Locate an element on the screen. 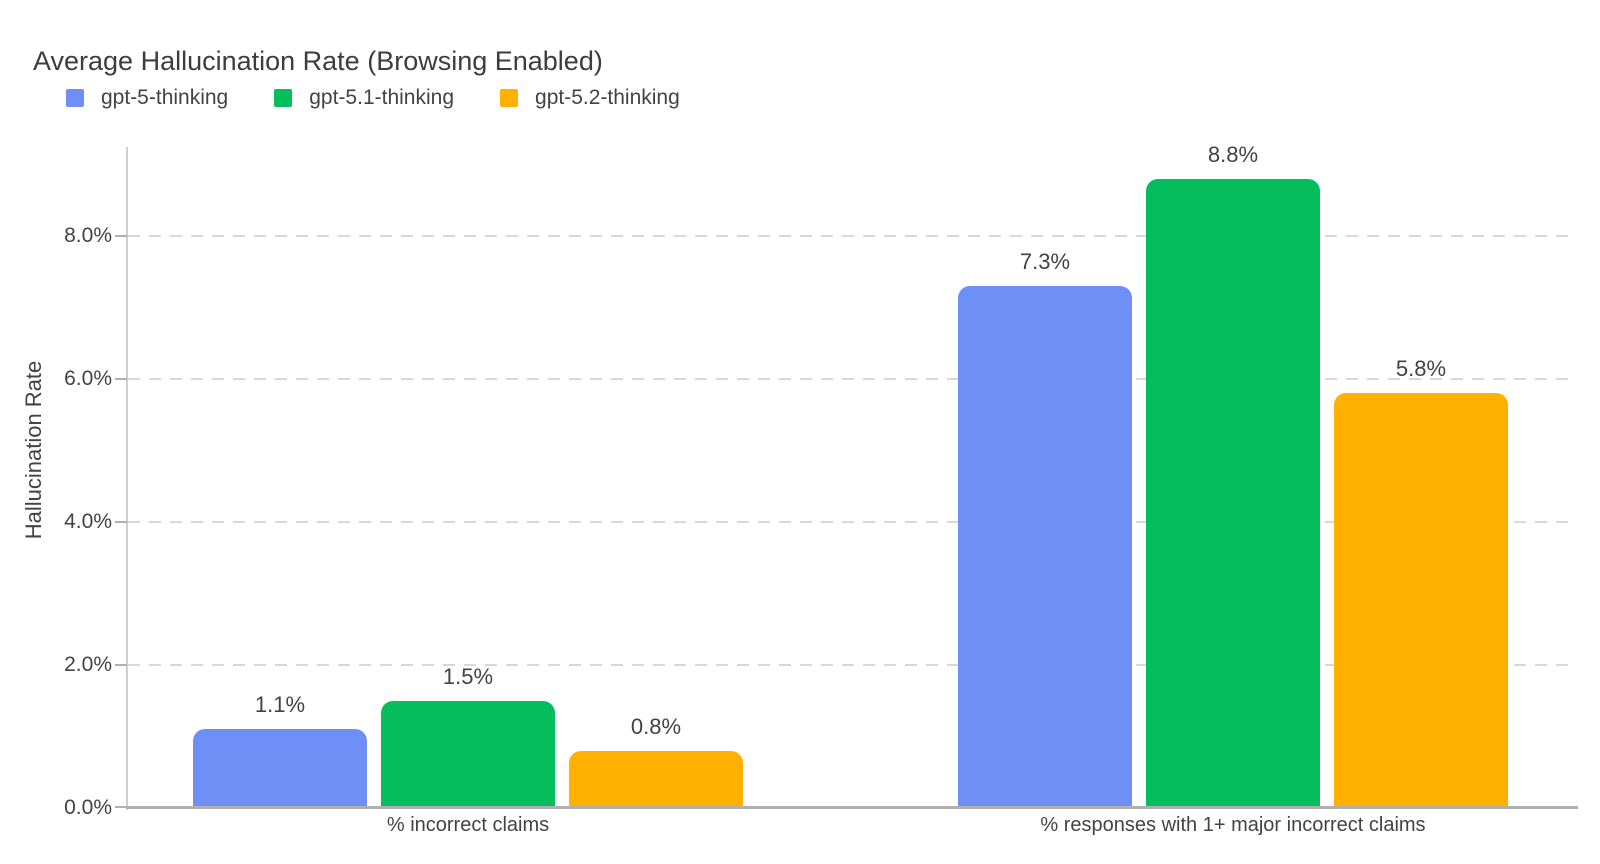  y-tick-label: 0.0% is located at coordinates (88, 807).